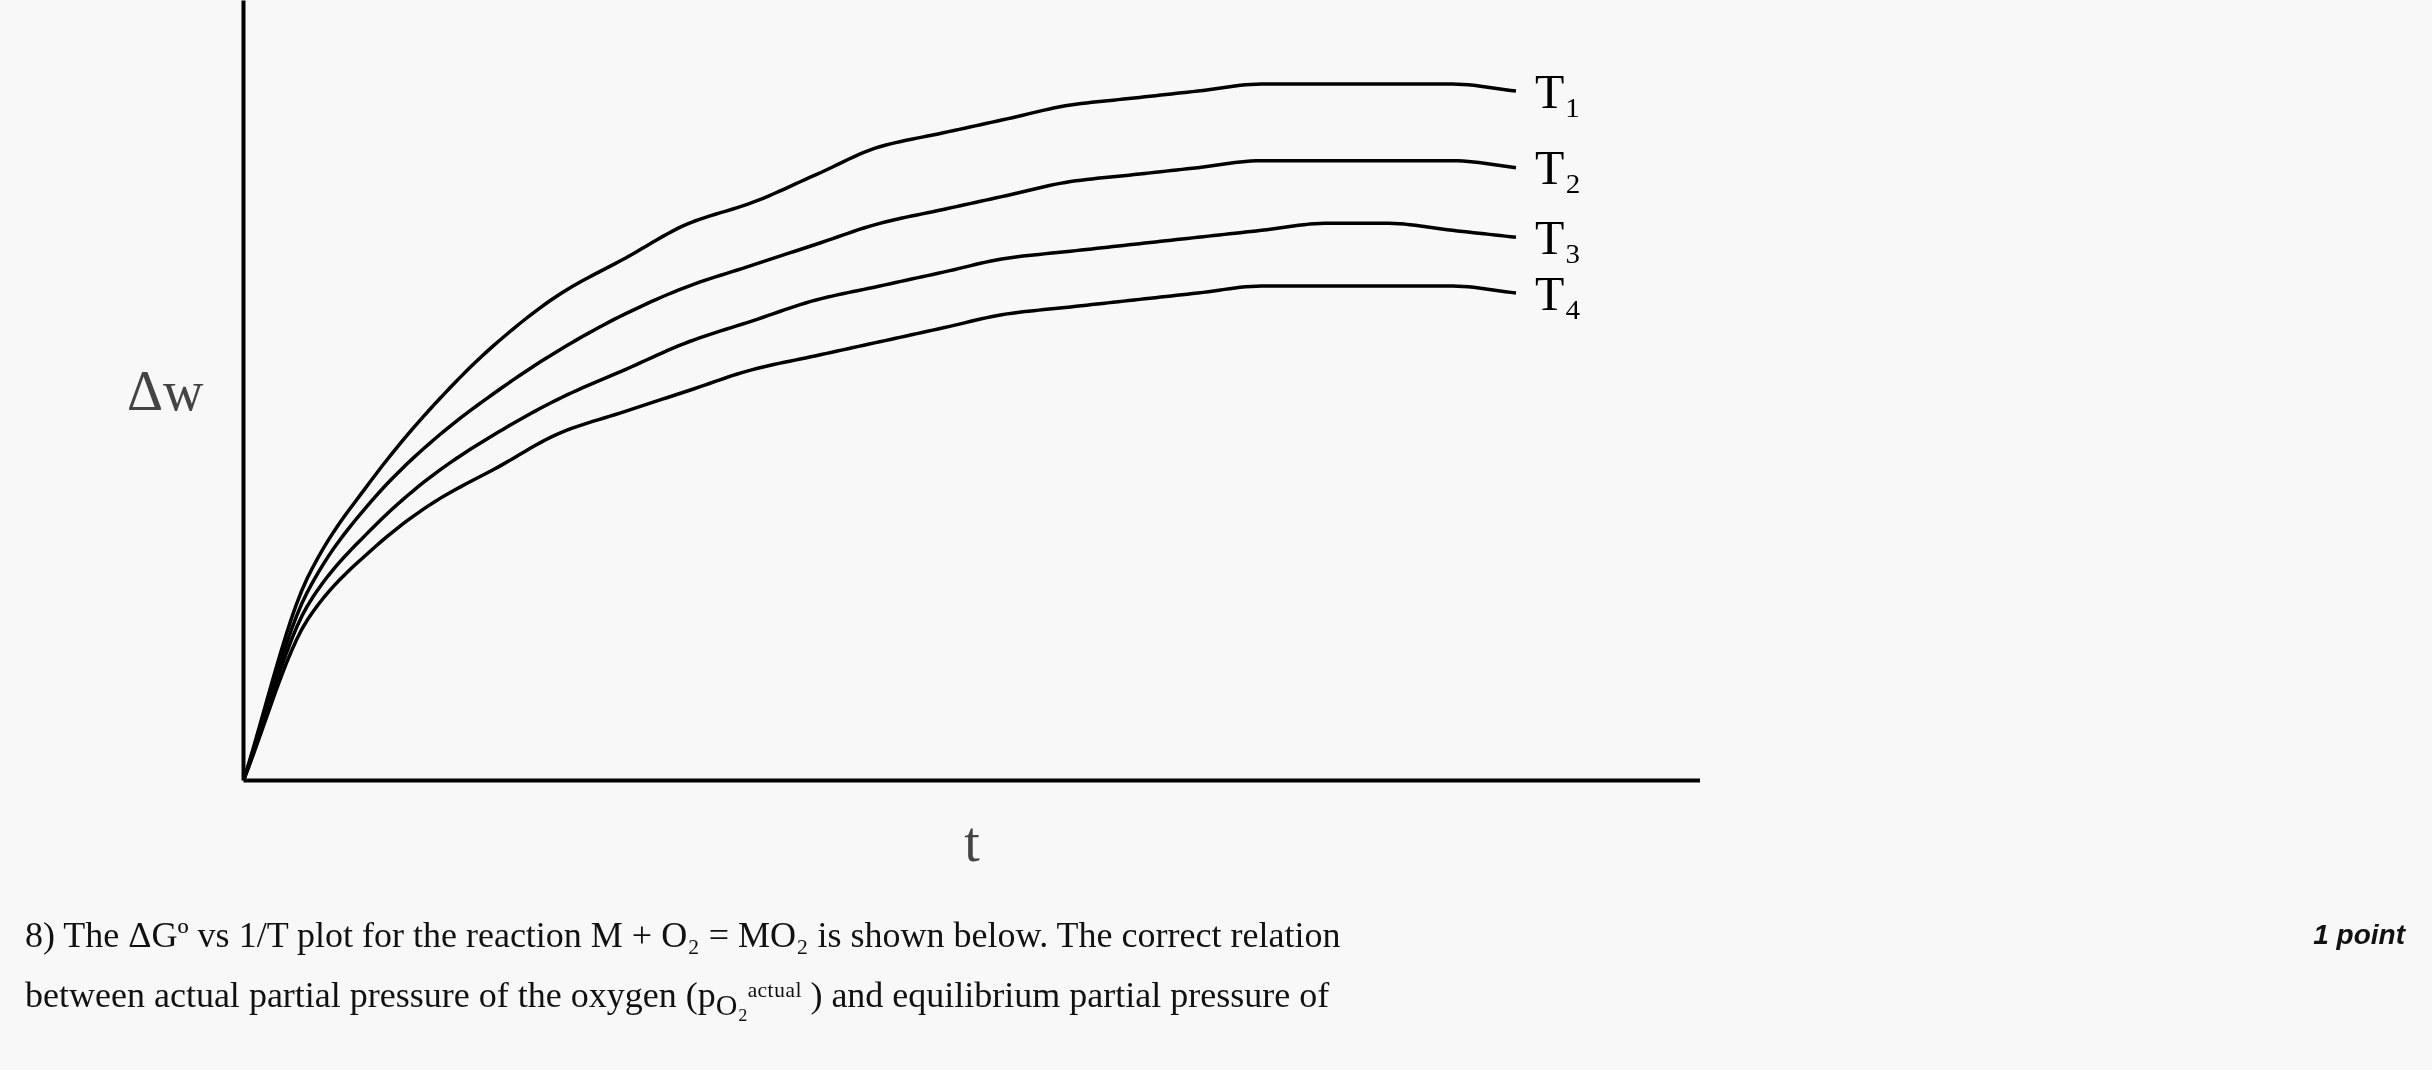 The width and height of the screenshot is (2432, 1088). What do you see at coordinates (1558, 237) in the screenshot?
I see `series-label: T₃` at bounding box center [1558, 237].